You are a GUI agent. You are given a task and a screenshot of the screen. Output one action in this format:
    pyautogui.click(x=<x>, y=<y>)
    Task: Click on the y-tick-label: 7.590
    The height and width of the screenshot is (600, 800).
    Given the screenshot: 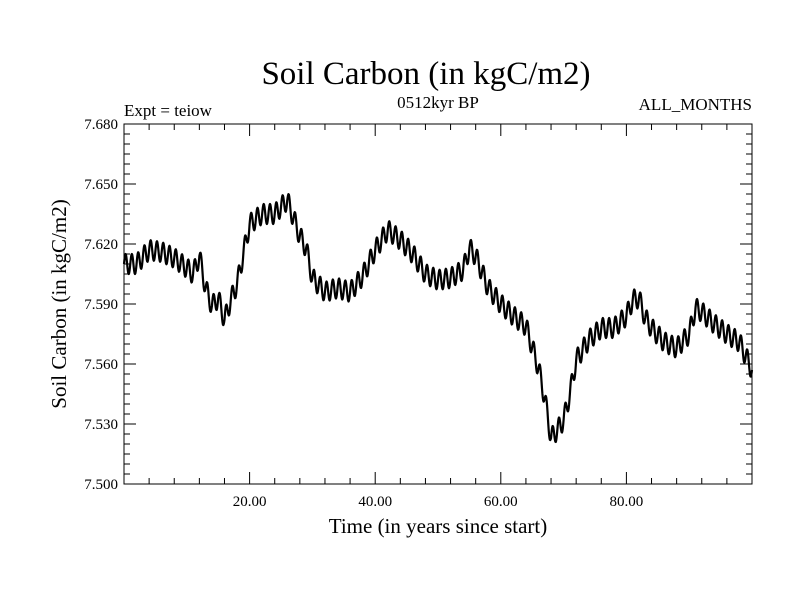 What is the action you would take?
    pyautogui.click(x=101, y=305)
    